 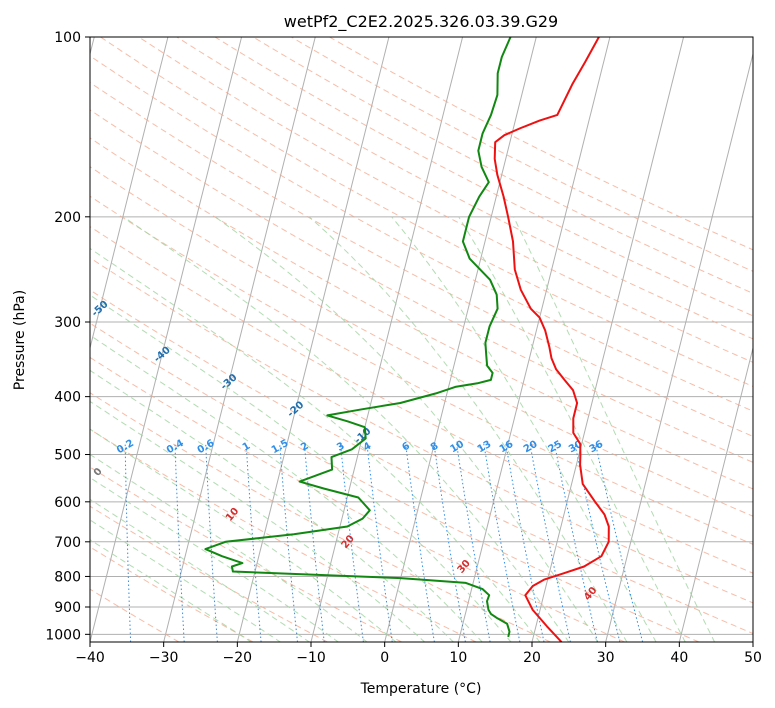 What do you see at coordinates (20, 340) in the screenshot?
I see `y-axis-label: Pressure (hPa)` at bounding box center [20, 340].